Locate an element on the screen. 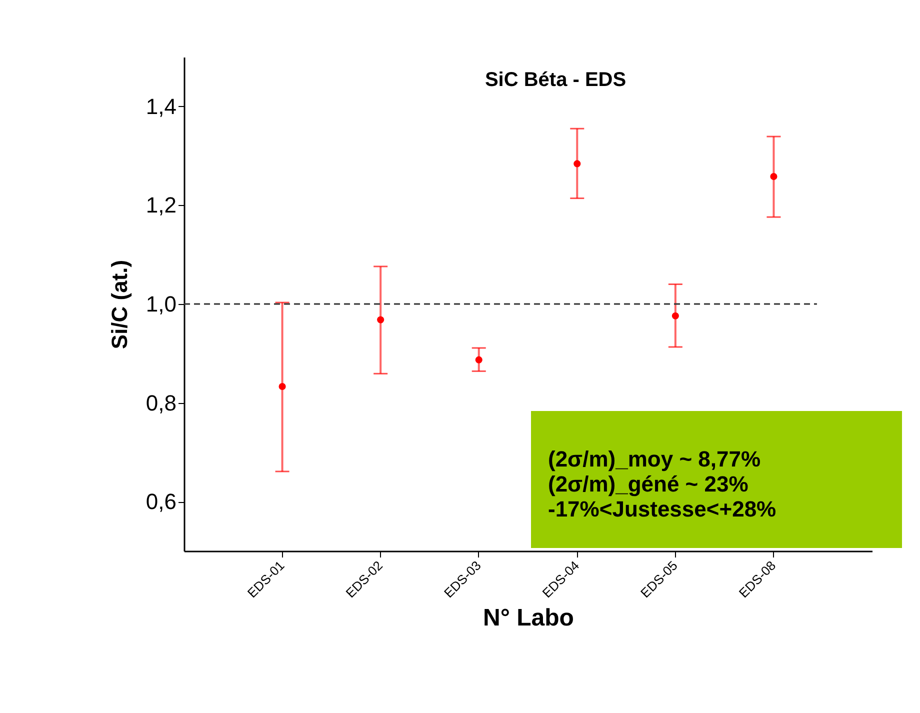  y-tick-label: 1,0 is located at coordinates (161, 304).